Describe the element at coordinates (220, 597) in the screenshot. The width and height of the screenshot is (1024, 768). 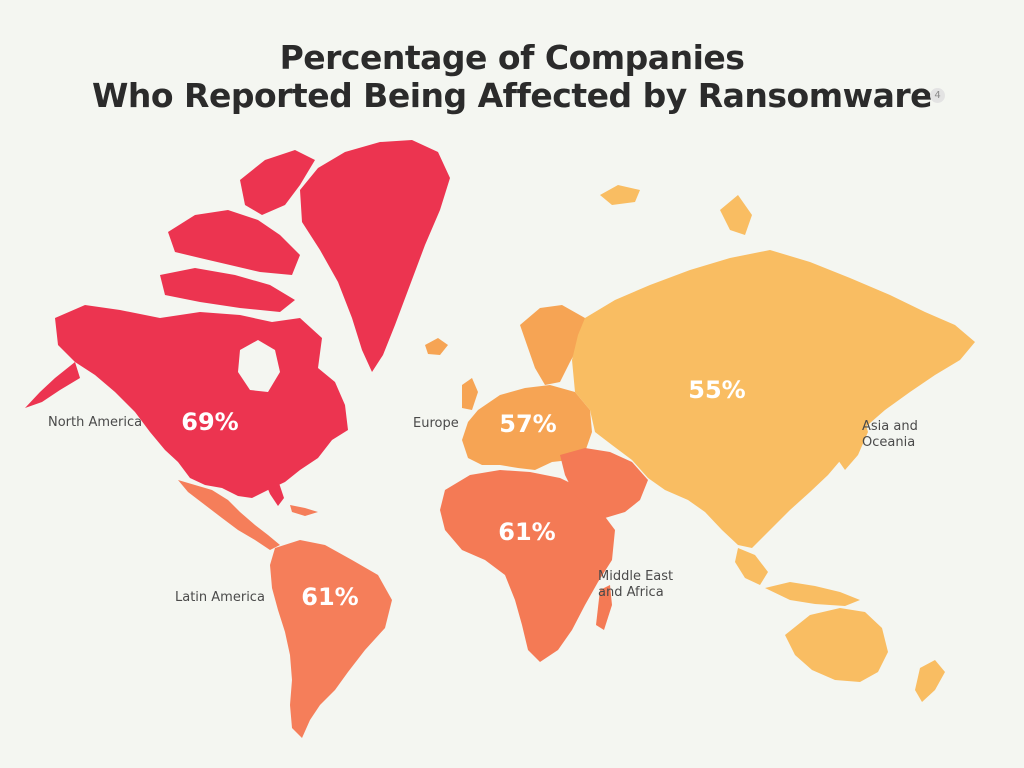
I see `latin-america-label: Latin America` at that location.